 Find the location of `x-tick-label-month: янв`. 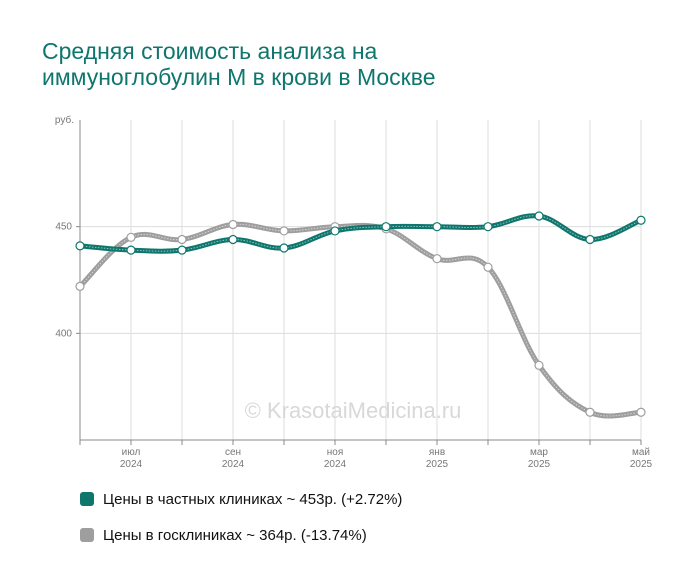

x-tick-label-month: янв is located at coordinates (437, 452).